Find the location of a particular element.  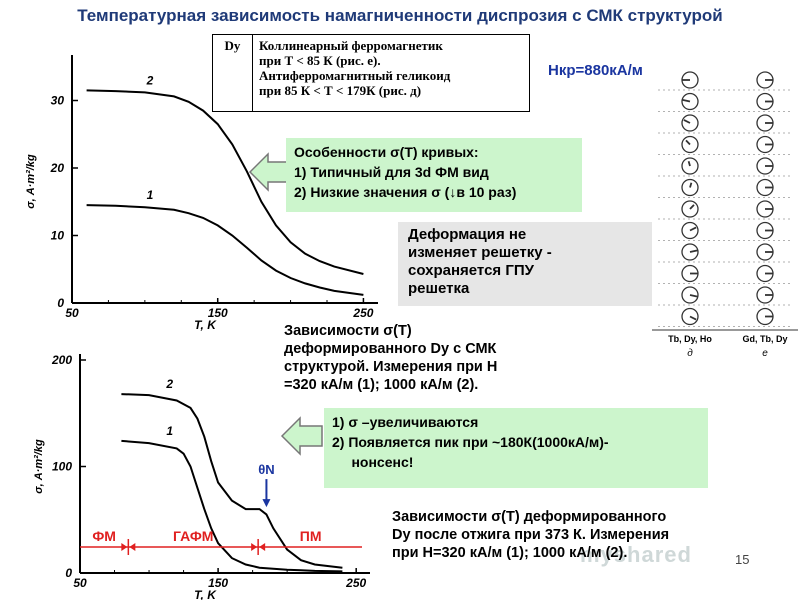

caption-line: структурой. Измерения при Н is located at coordinates (391, 367).